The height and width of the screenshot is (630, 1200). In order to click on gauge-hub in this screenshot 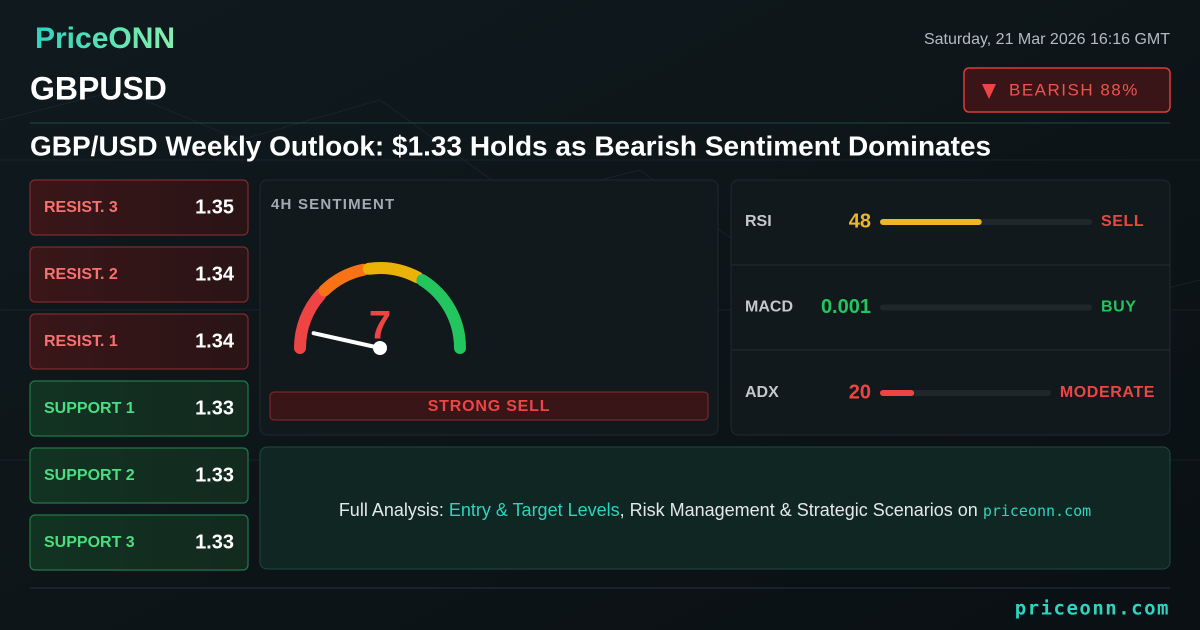, I will do `click(380, 348)`.